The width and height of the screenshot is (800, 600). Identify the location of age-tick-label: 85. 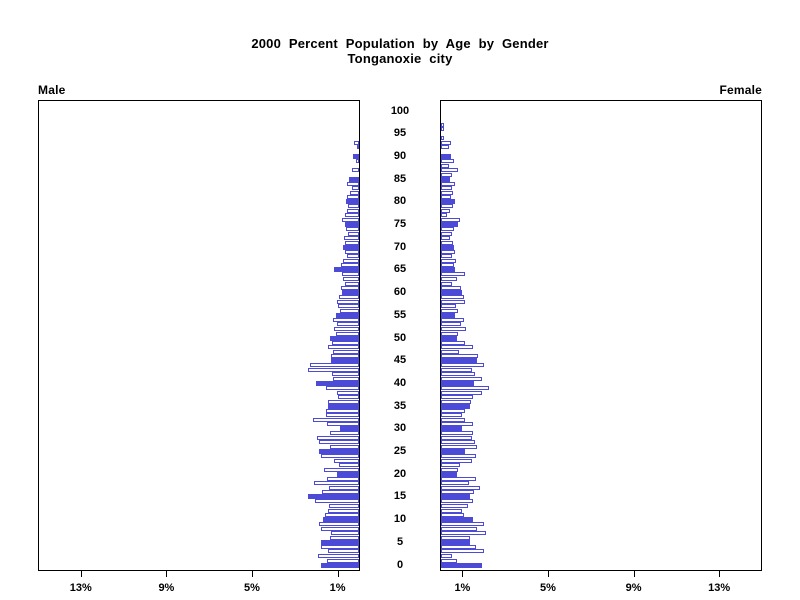
(400, 178).